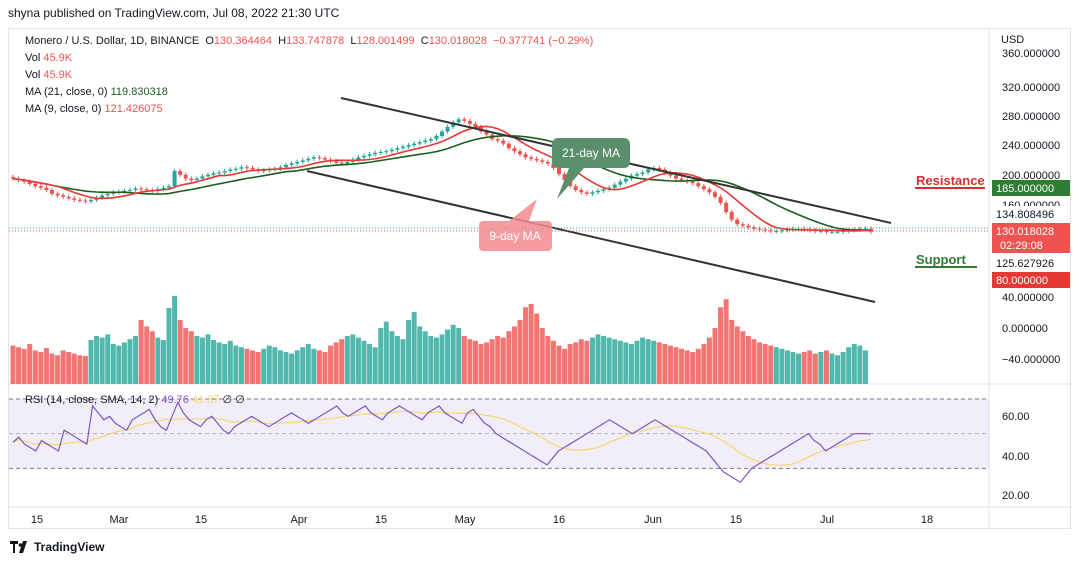 This screenshot has height=565, width=1079. What do you see at coordinates (1016, 417) in the screenshot?
I see `rsi-tick-label: 60.00` at bounding box center [1016, 417].